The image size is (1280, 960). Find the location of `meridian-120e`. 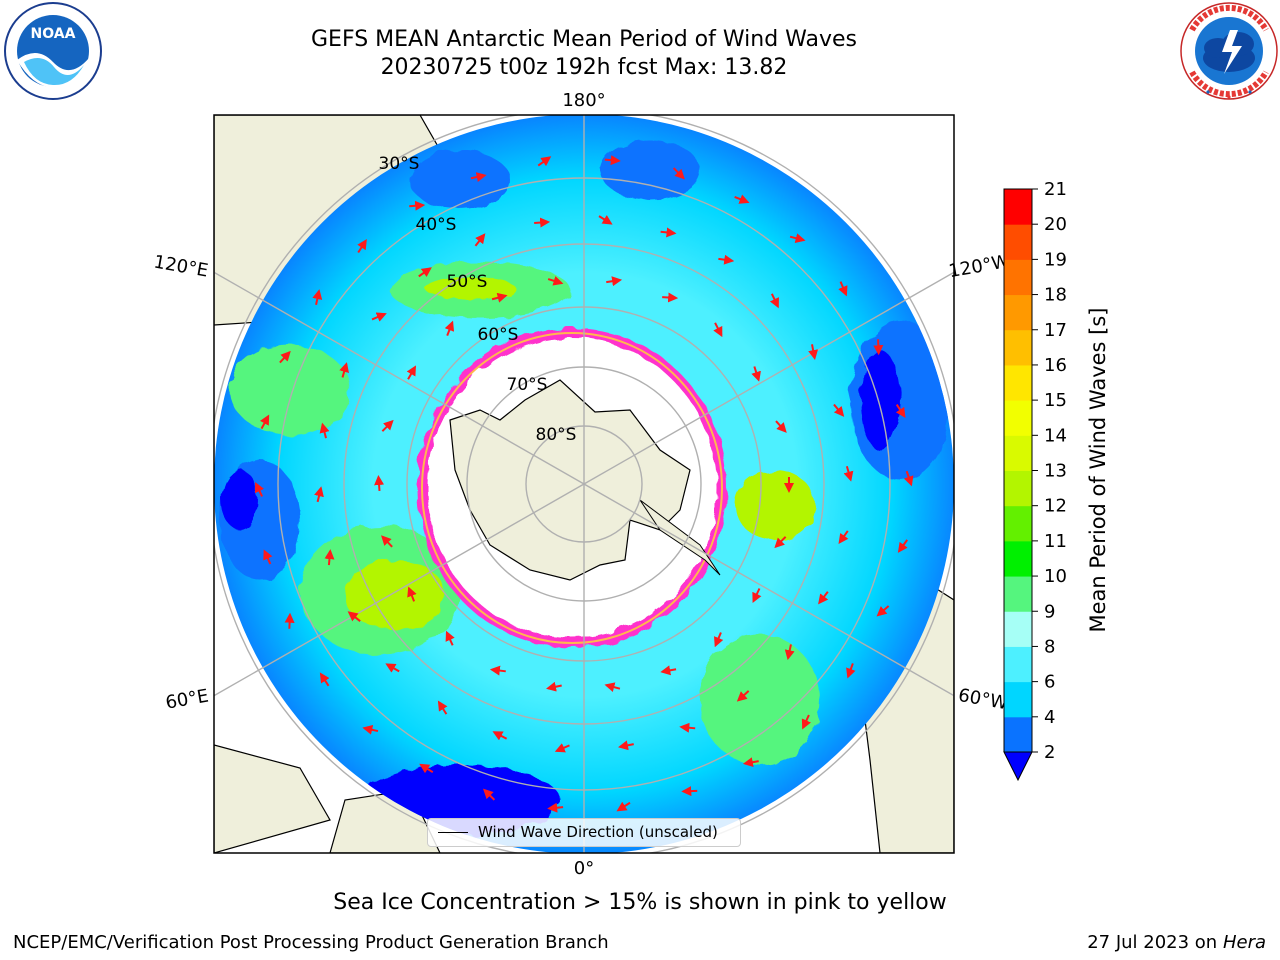

meridian-120e is located at coordinates (399, 378).